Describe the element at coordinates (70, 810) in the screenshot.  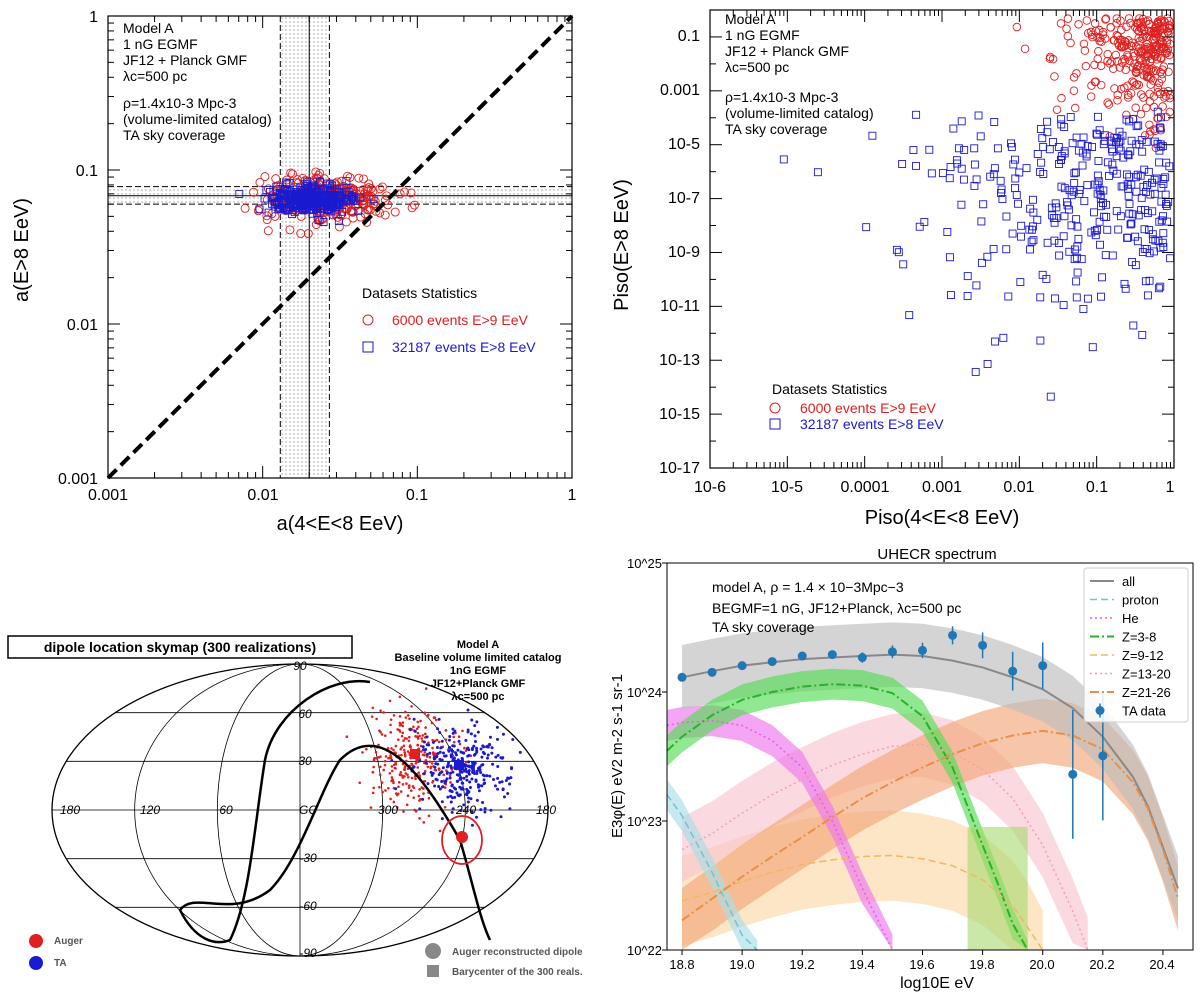
I see `lon-label-180-left: 180` at that location.